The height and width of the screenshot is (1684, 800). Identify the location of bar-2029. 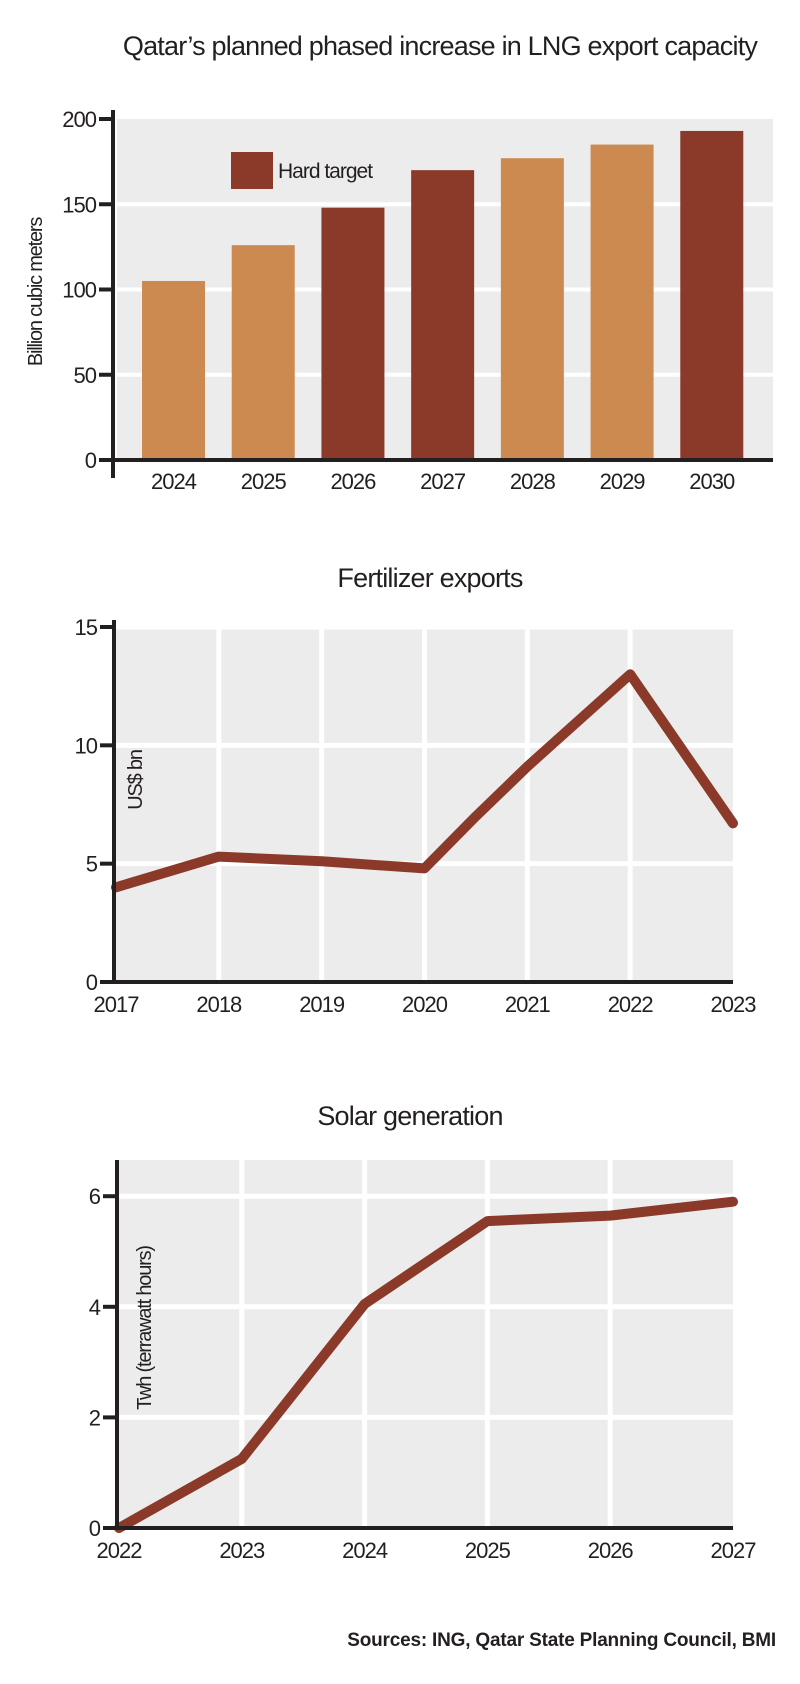
(622, 302).